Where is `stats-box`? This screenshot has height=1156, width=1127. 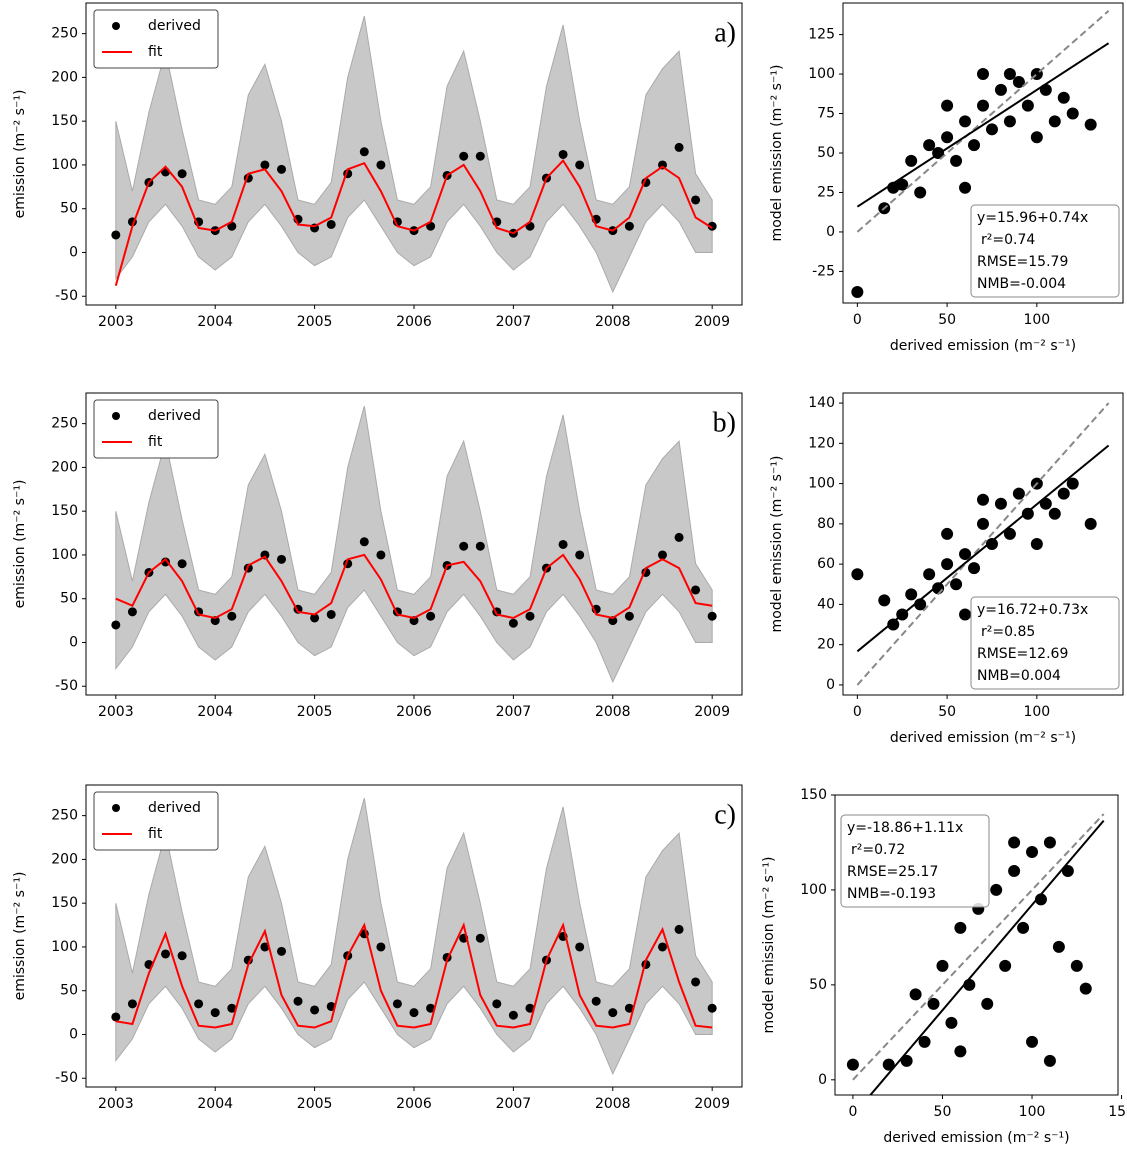 stats-box is located at coordinates (1045, 251).